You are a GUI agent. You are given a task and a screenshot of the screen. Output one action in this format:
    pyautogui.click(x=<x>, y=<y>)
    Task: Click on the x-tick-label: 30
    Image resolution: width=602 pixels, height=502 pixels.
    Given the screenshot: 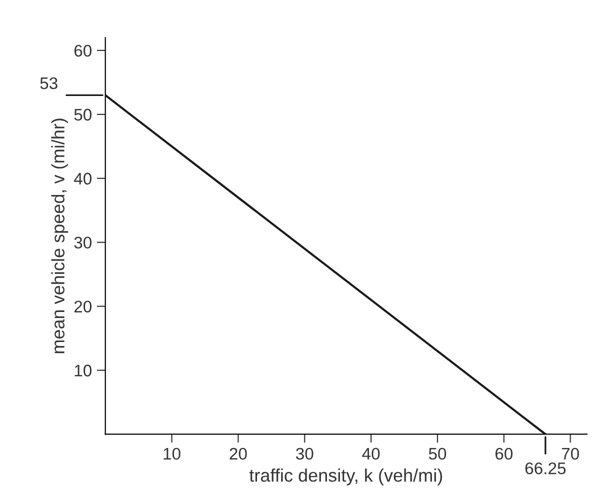 What is the action you would take?
    pyautogui.click(x=305, y=454)
    